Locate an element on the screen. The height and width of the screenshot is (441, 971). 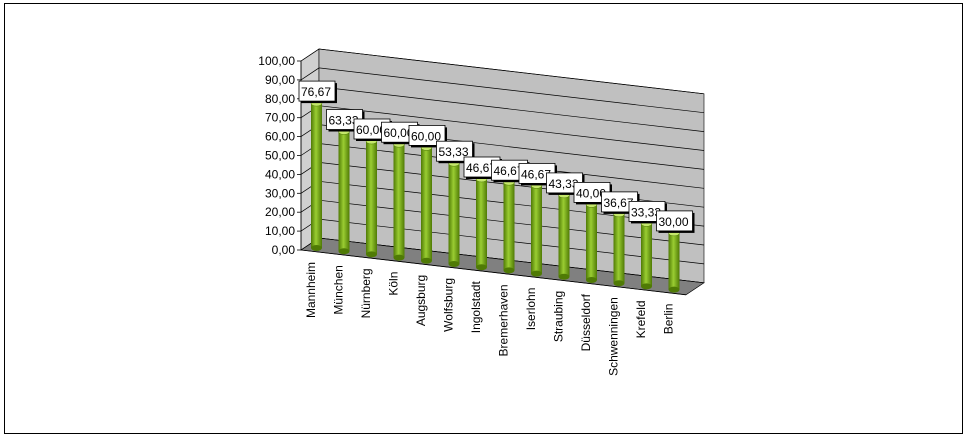
y-tick-label: 20,00 is located at coordinates (280, 212).